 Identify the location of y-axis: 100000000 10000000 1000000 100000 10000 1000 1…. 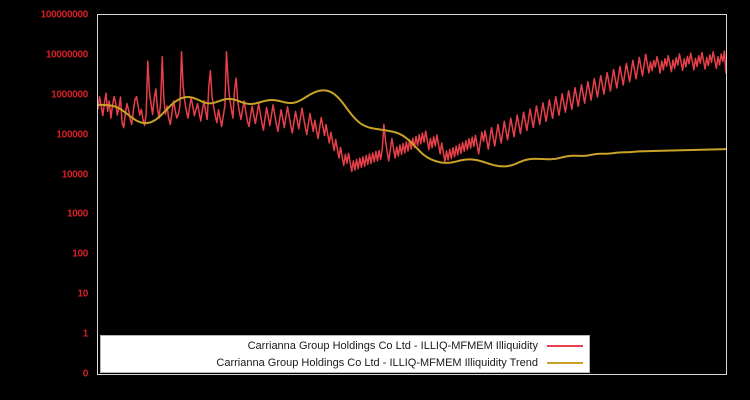
(46, 200).